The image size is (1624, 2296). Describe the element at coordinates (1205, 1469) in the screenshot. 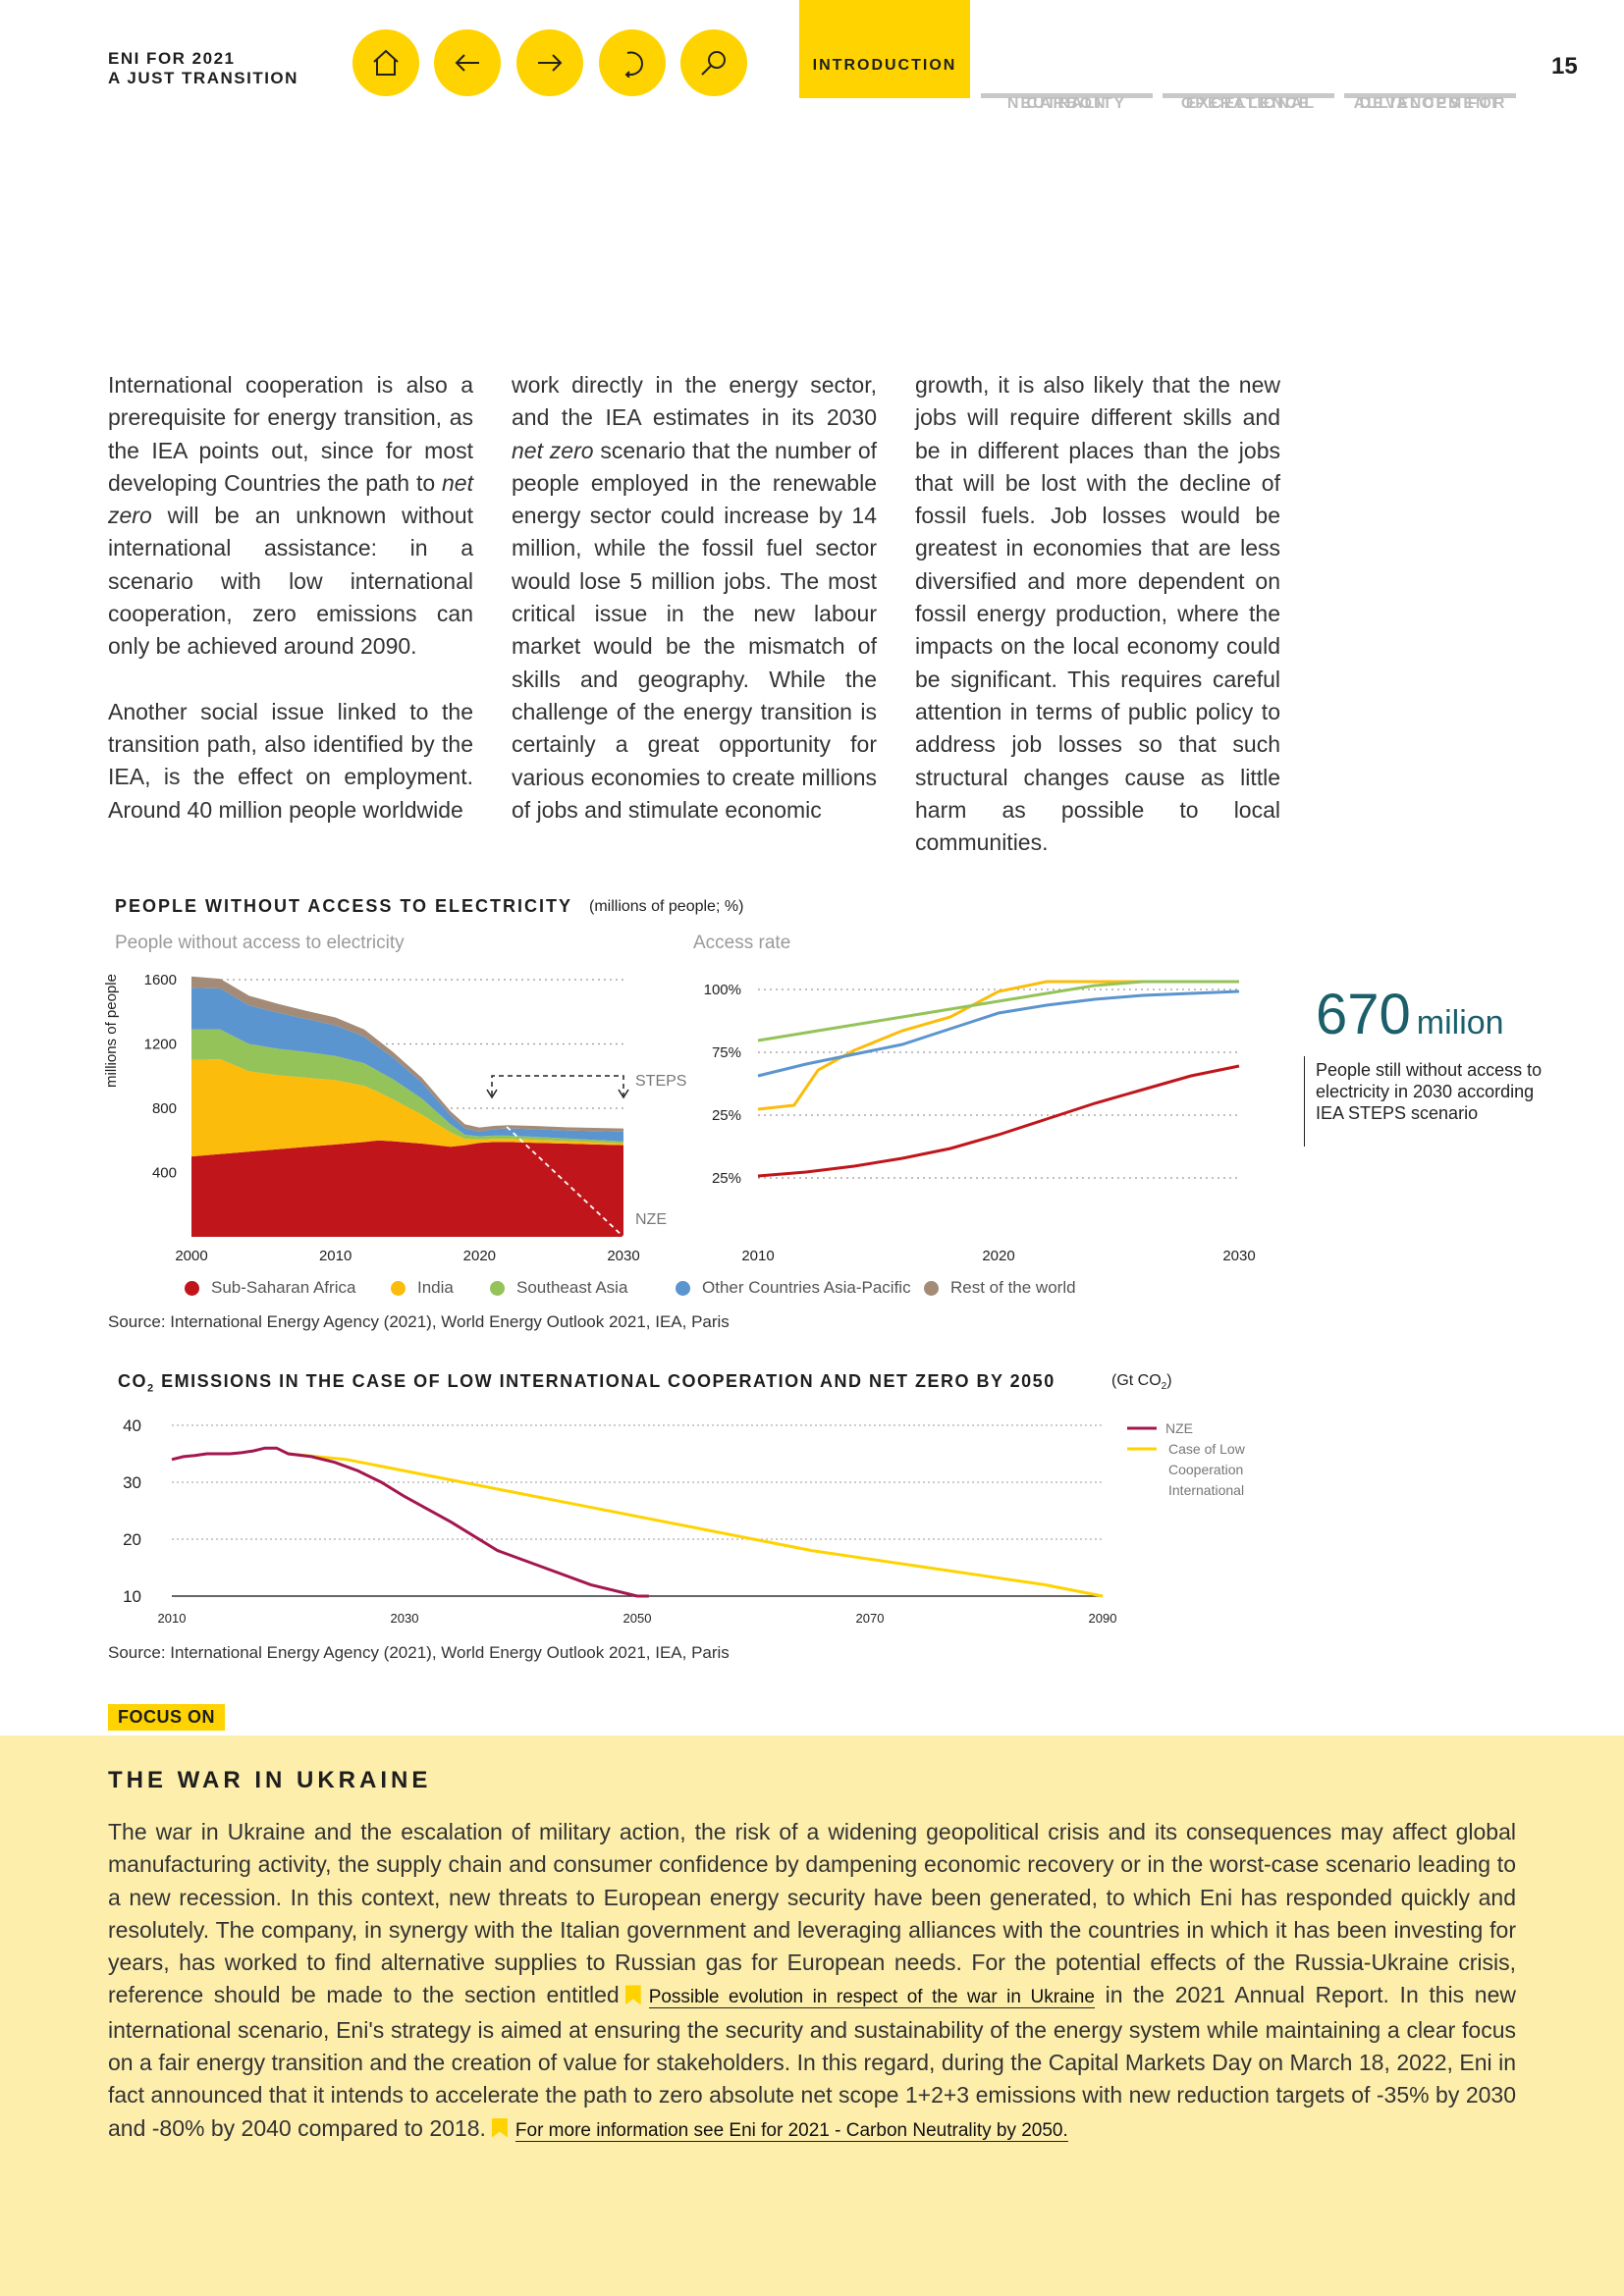

I see `legend-label-low-2: Cooperation` at that location.